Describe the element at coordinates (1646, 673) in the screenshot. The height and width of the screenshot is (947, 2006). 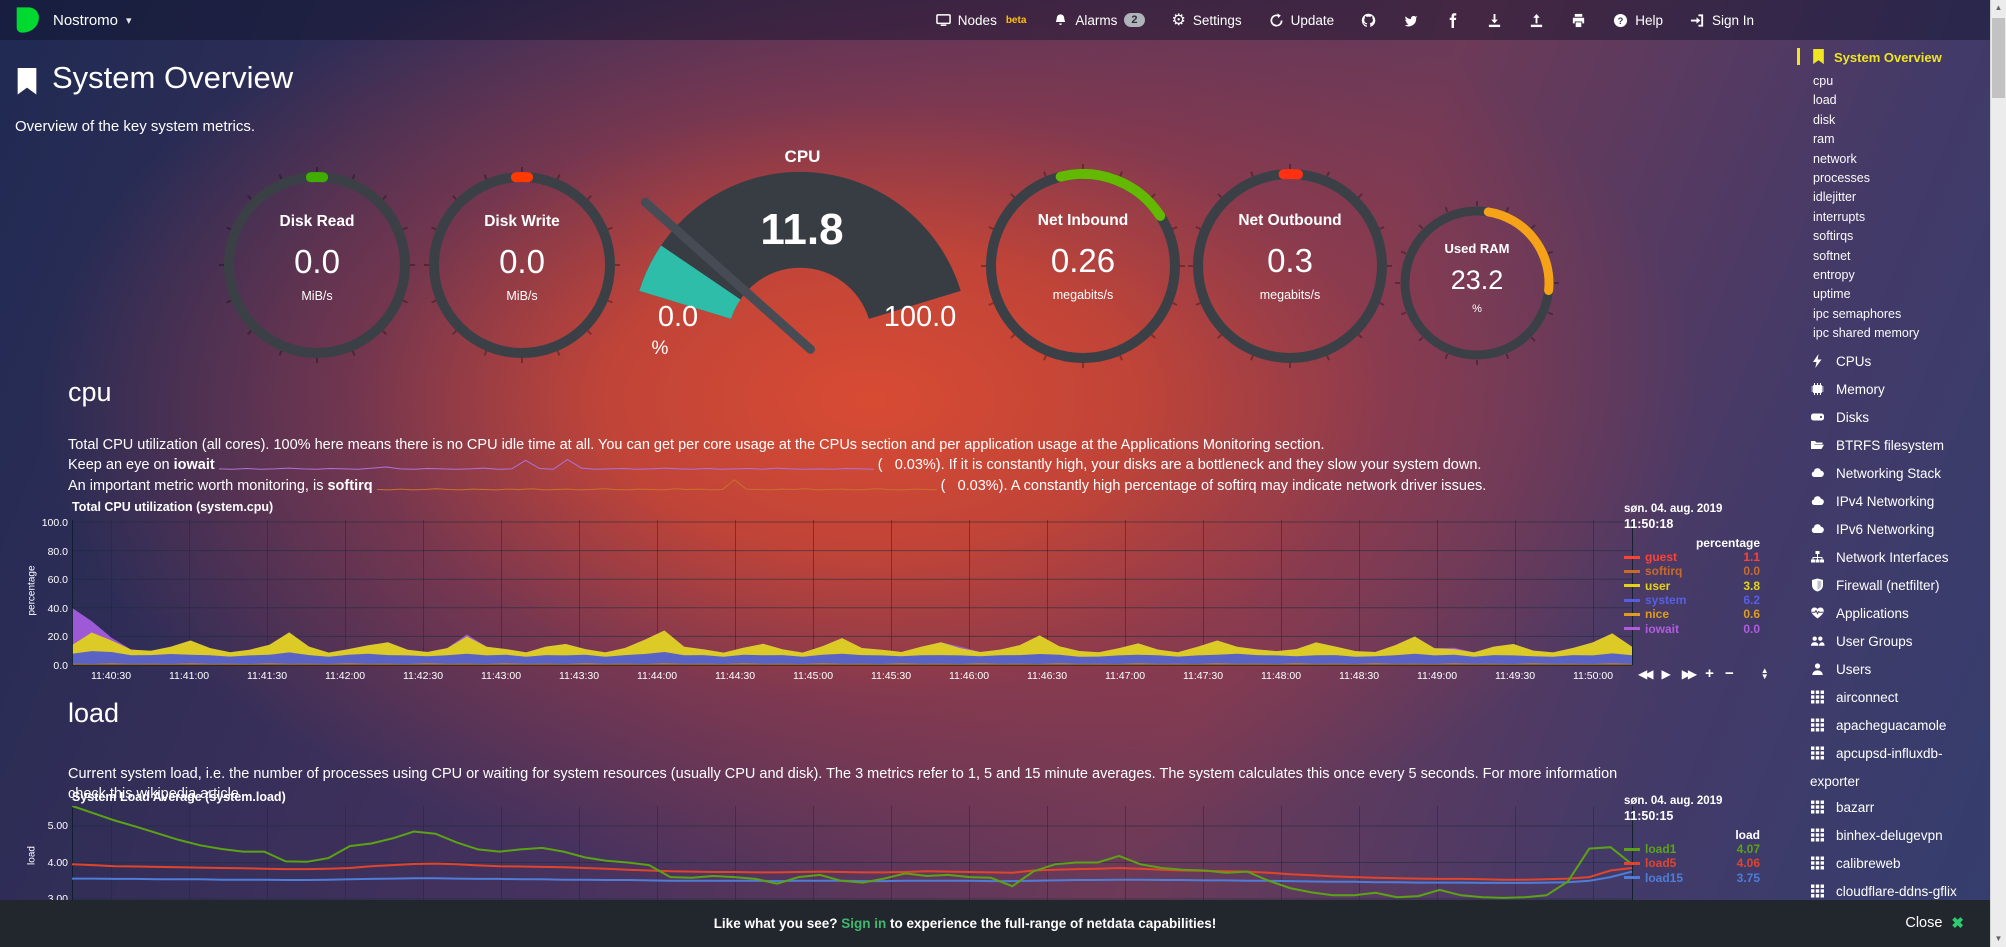
I see `pan-backward-button: ◀◀` at that location.